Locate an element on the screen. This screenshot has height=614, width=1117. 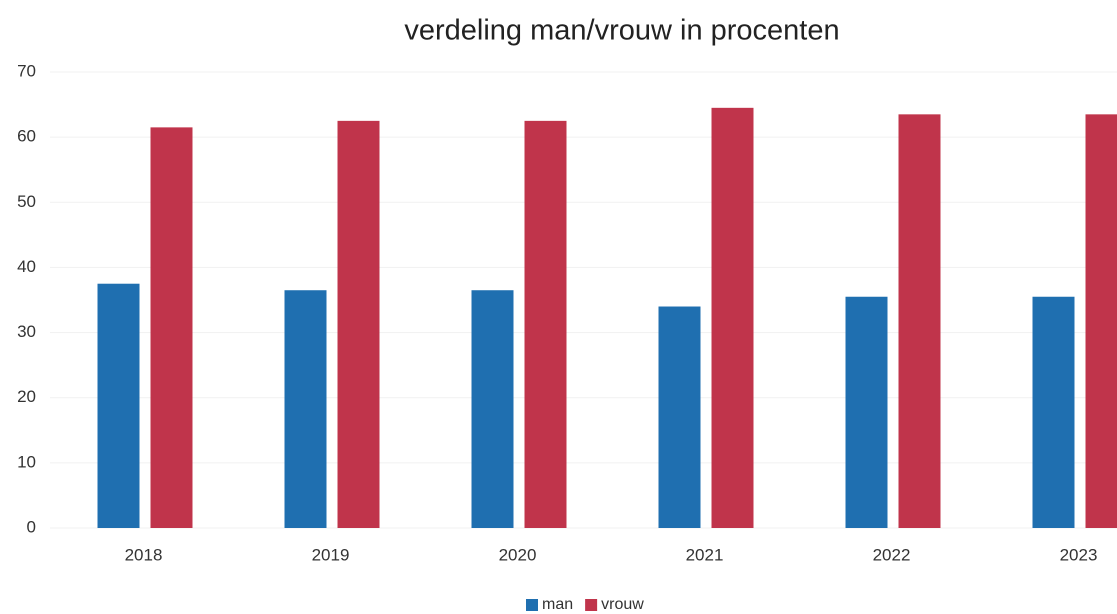
y-tick-label: 0 is located at coordinates (31, 526).